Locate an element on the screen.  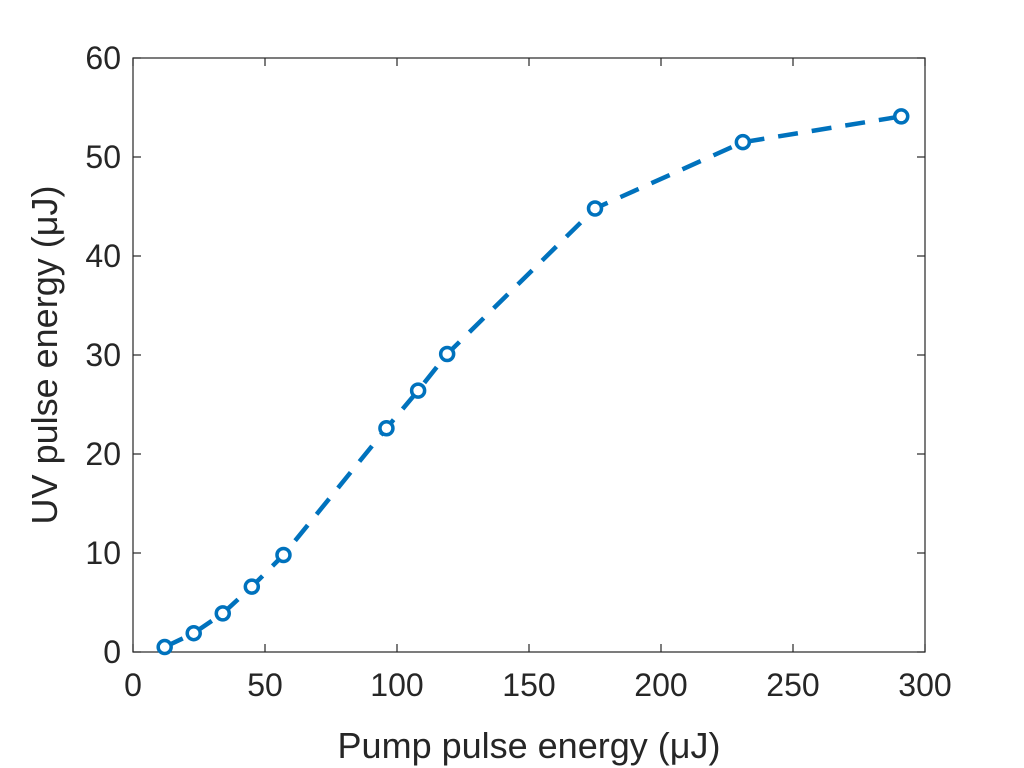
x-tick-label: 200 is located at coordinates (660, 685).